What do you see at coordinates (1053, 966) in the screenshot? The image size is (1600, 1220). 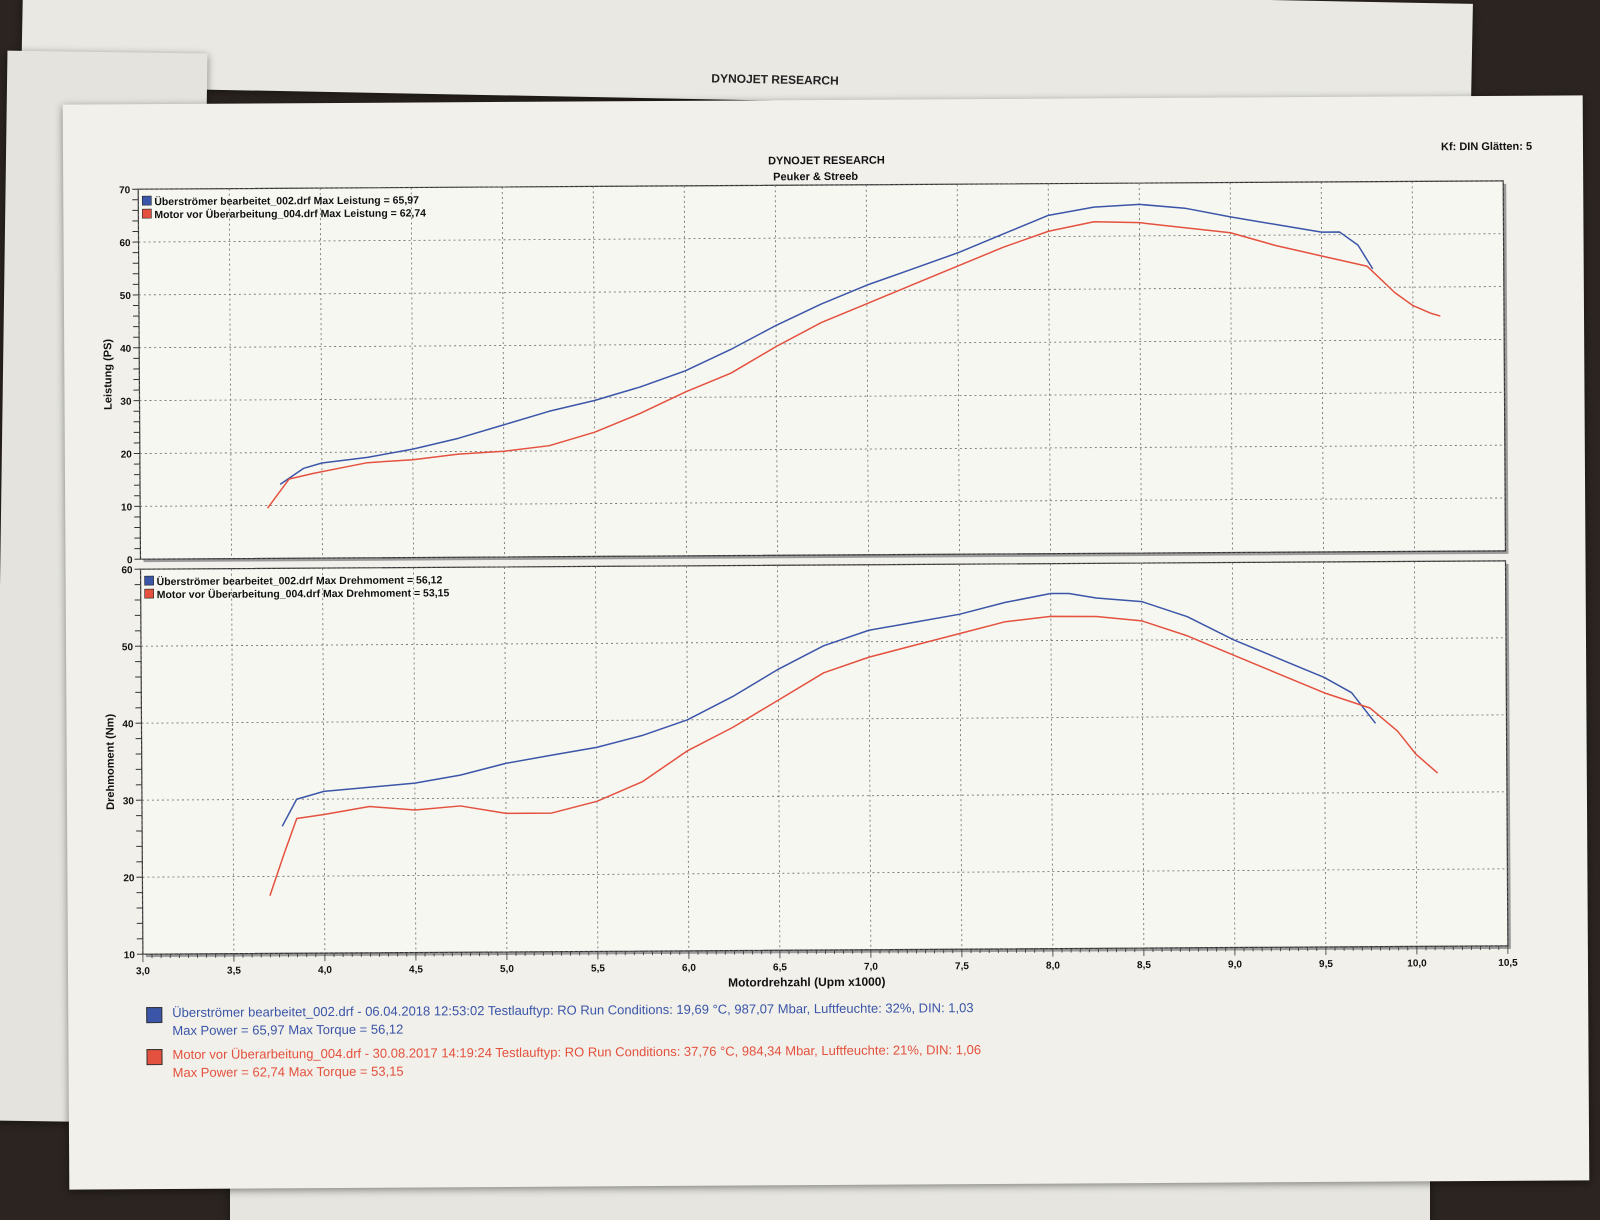 I see `x-tick-label: 8,0` at bounding box center [1053, 966].